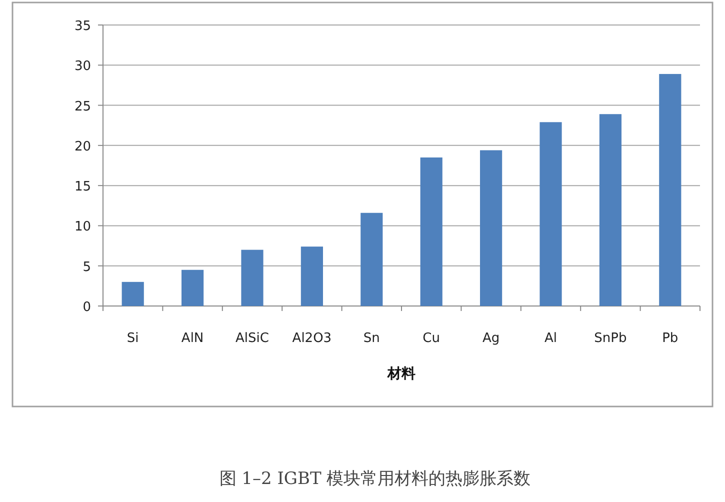  I want to click on y-tick-label: 20, so click(82, 146).